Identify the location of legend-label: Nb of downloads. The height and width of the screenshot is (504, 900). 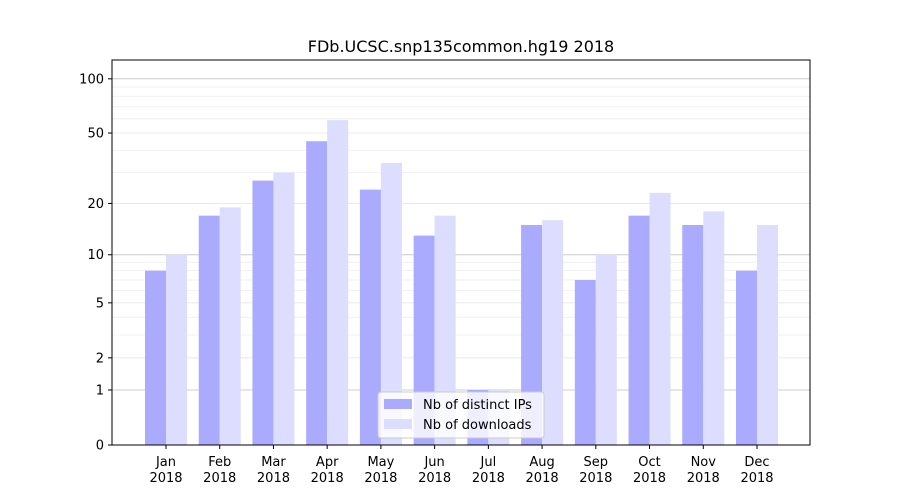
(477, 425).